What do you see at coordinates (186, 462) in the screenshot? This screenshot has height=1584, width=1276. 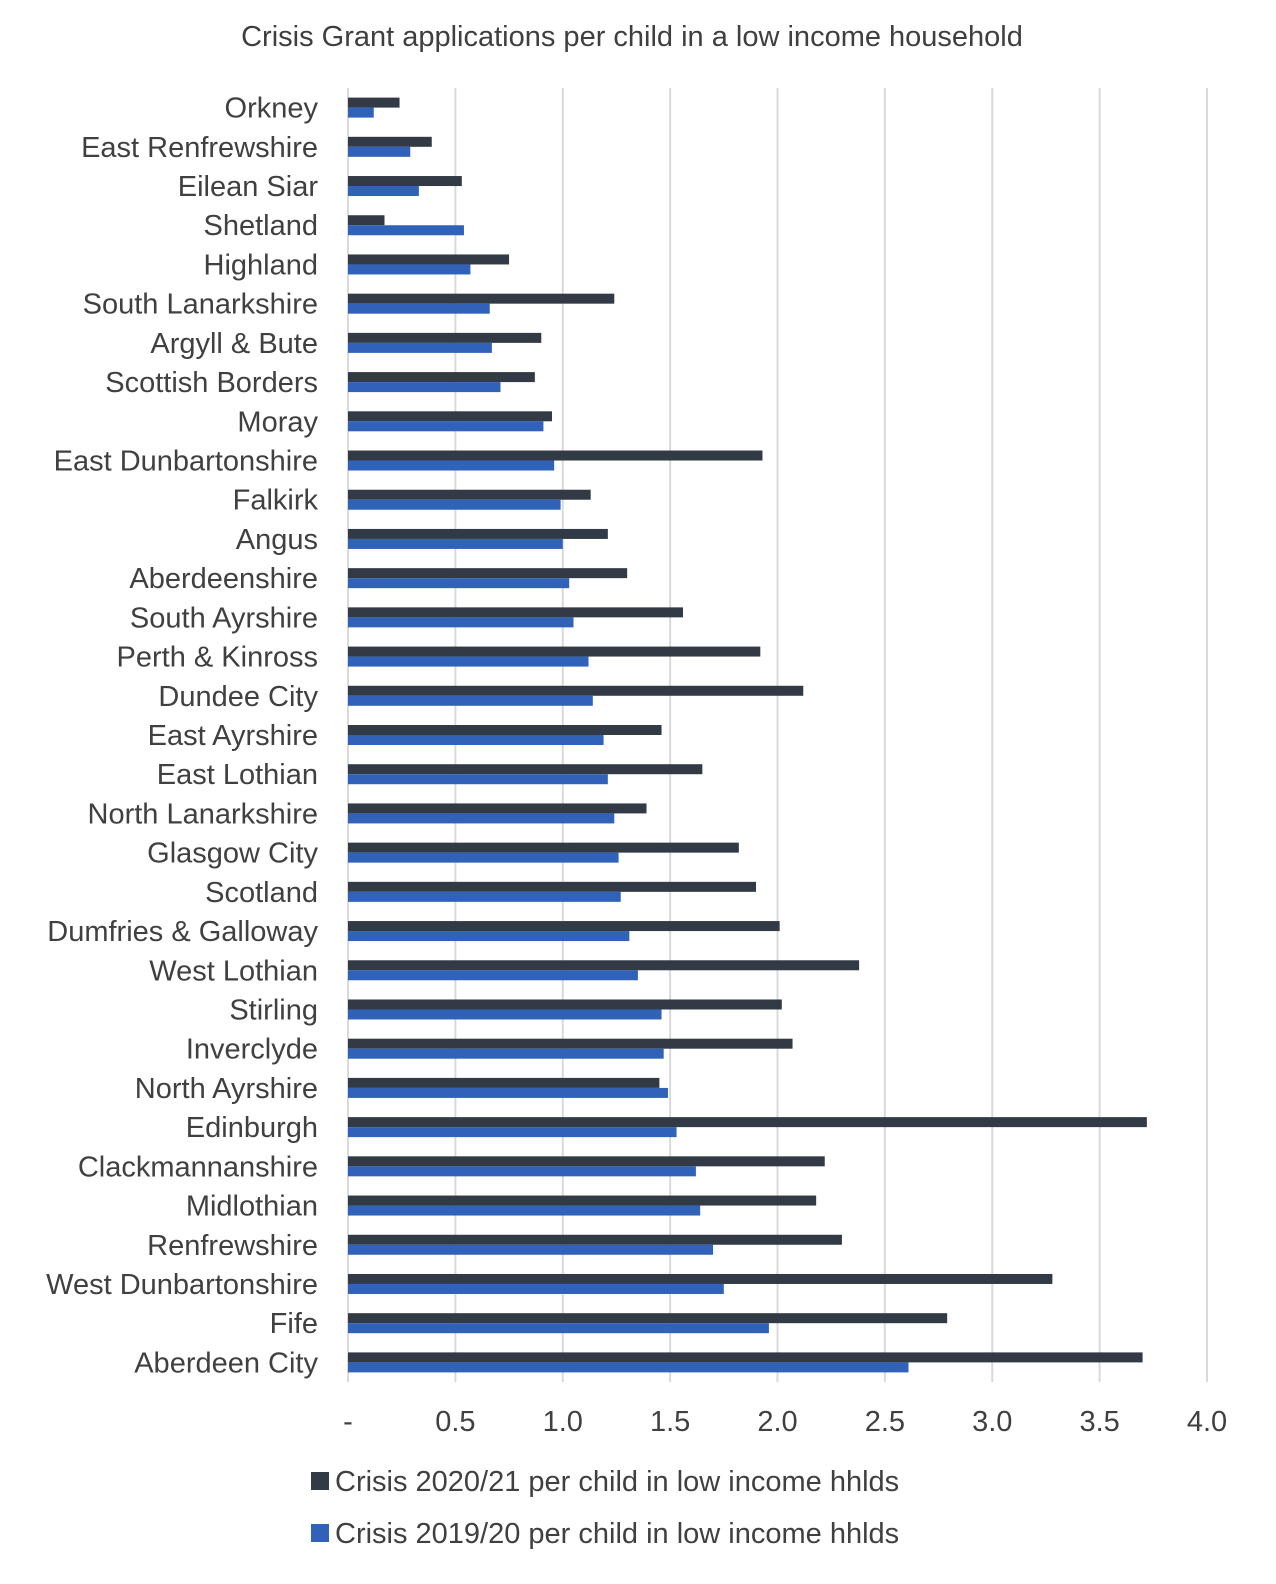 I see `category-label: East Dunbartonshire` at bounding box center [186, 462].